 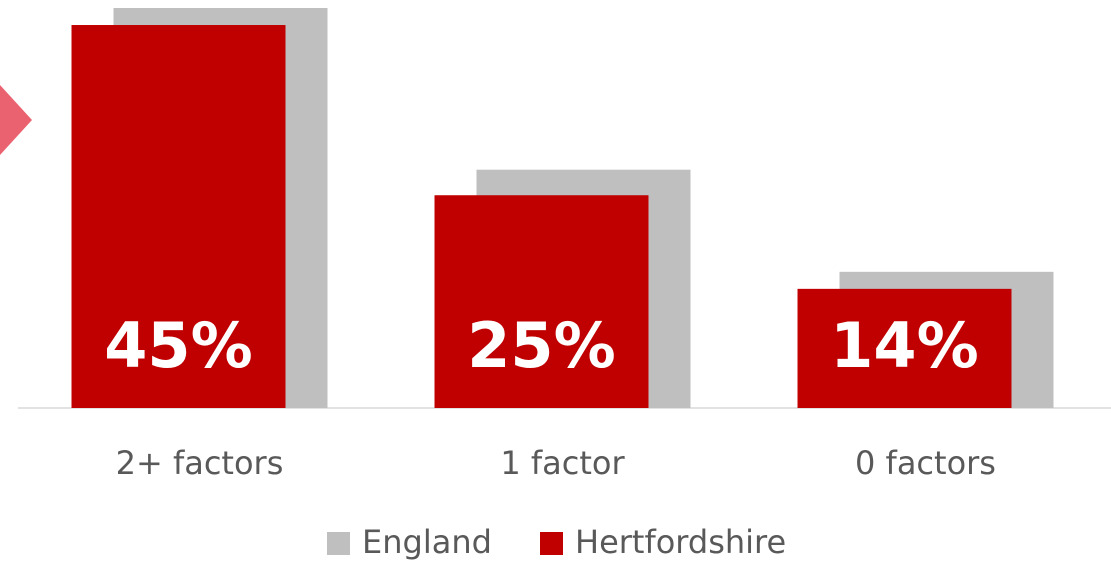 I want to click on data-label: 25%, so click(x=541, y=345).